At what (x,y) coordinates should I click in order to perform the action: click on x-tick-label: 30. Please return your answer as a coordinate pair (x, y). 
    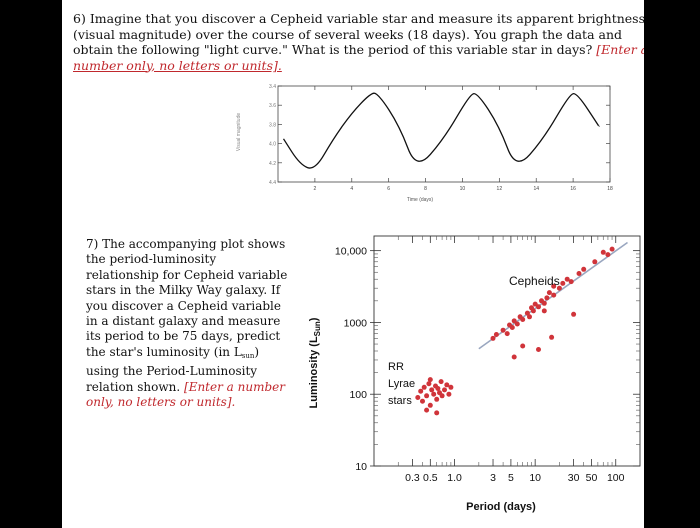
    Looking at the image, I should click on (574, 478).